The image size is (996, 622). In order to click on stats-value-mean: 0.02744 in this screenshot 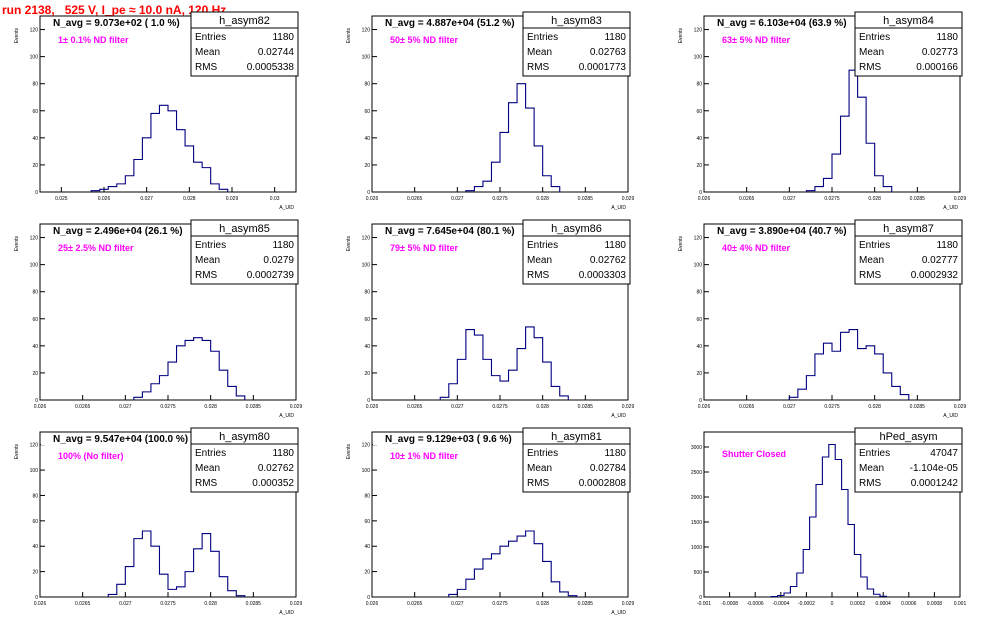, I will do `click(276, 52)`.